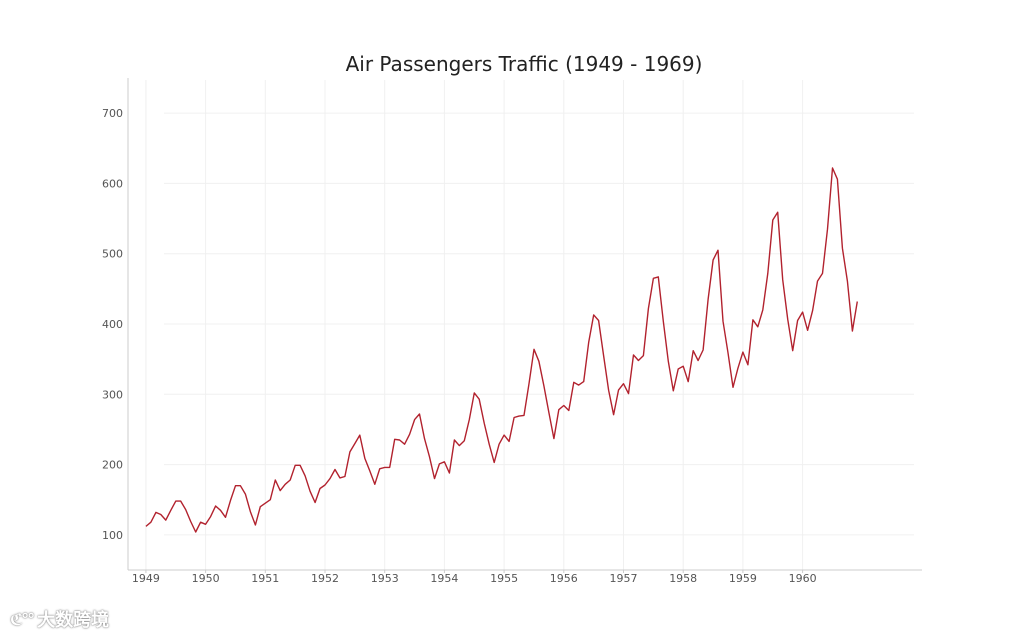  I want to click on x-tick-label: 1955, so click(504, 578).